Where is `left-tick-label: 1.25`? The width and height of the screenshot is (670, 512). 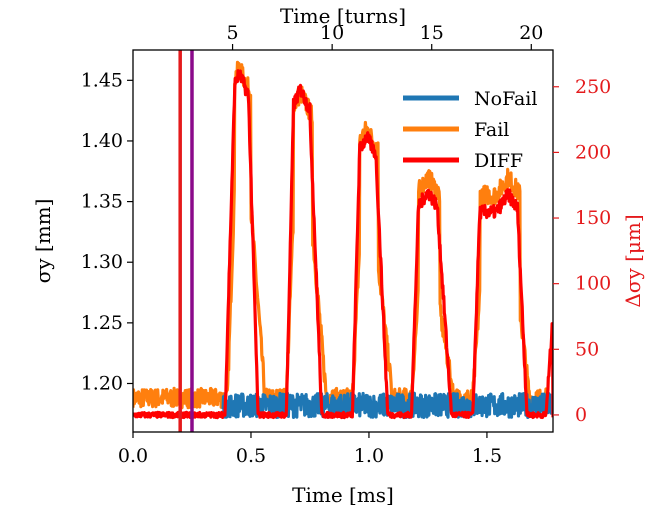 left-tick-label: 1.25 is located at coordinates (102, 323).